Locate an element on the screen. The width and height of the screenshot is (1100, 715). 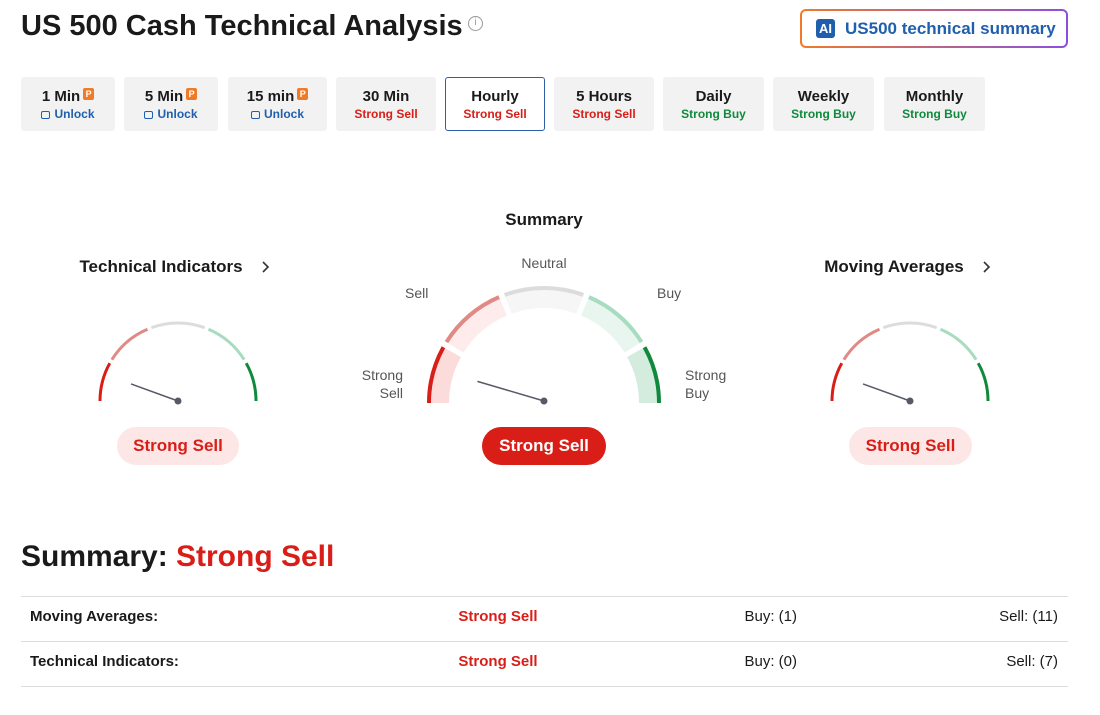
timeframe-name: 15 min is located at coordinates (270, 96).